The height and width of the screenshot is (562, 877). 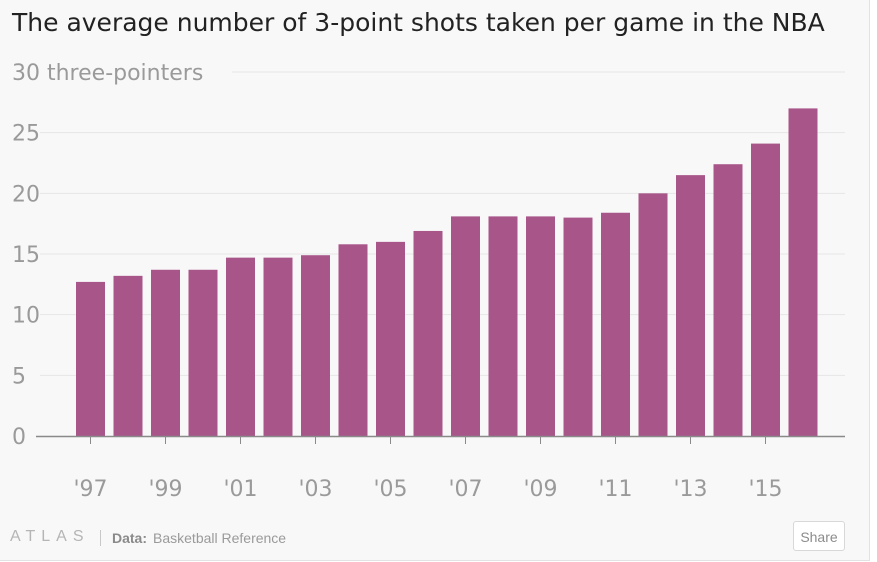 What do you see at coordinates (26, 255) in the screenshot?
I see `y-tick-label: 15` at bounding box center [26, 255].